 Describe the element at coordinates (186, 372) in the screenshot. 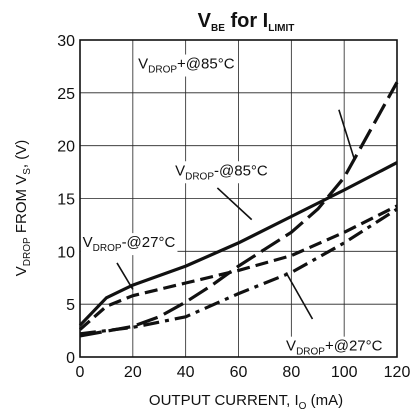

I see `x-tick-label: 40` at that location.